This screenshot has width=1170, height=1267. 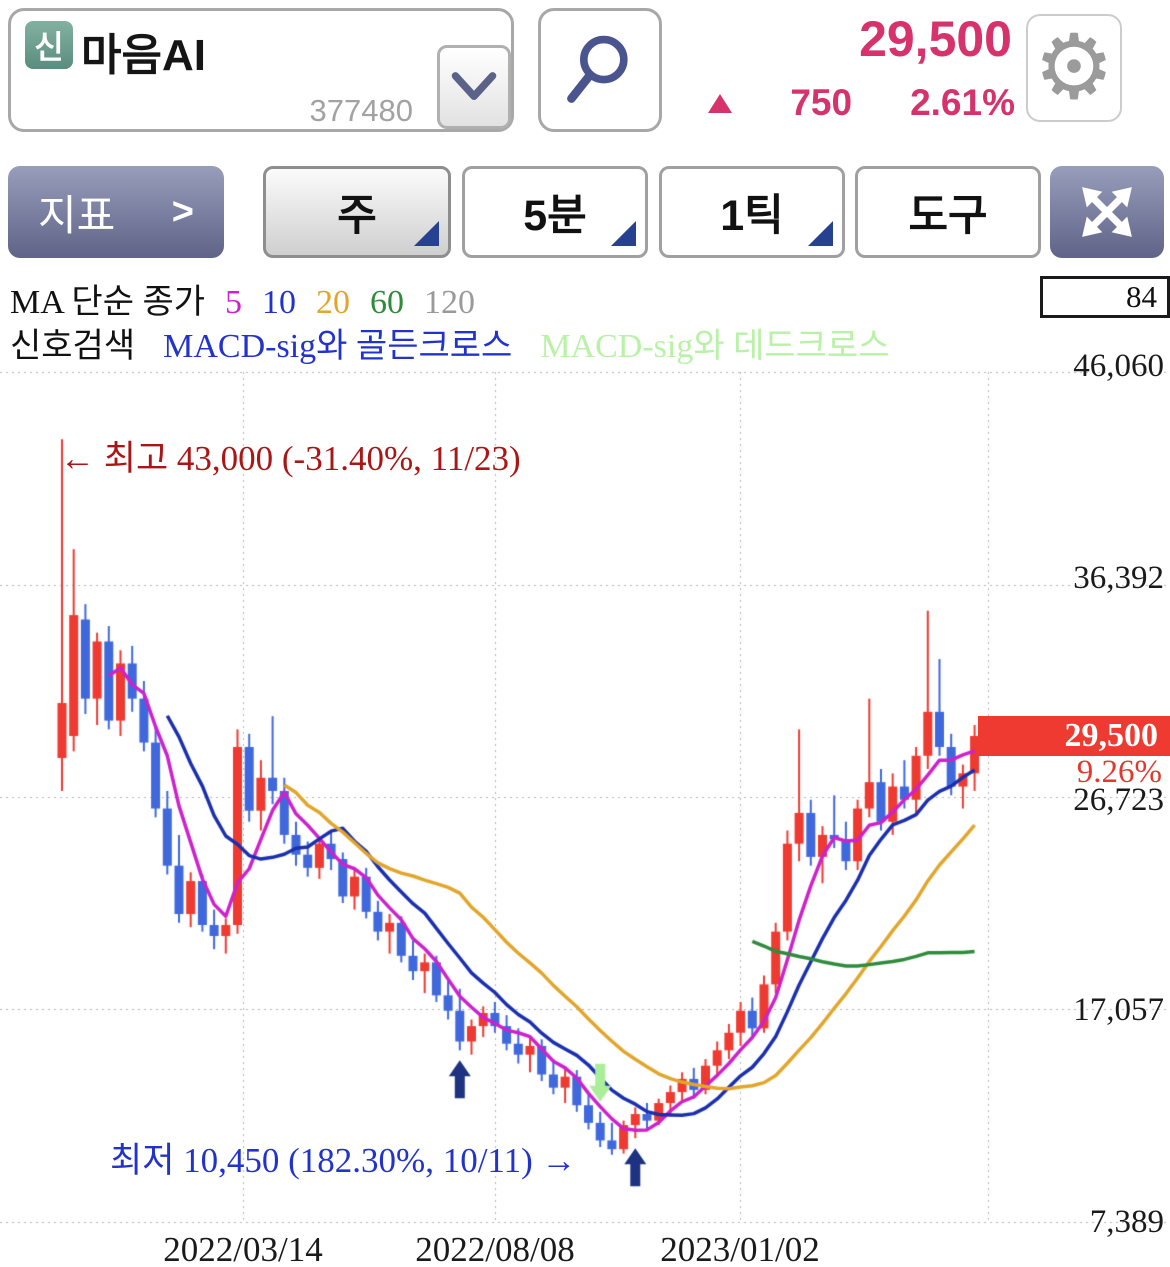 I want to click on expand-arrows-icon, so click(x=1107, y=212).